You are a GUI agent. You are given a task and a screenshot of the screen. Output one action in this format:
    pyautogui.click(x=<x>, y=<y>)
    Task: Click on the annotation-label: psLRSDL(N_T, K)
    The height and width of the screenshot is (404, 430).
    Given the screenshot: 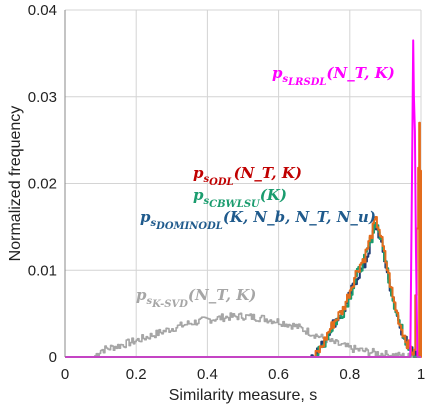 What is the action you would take?
    pyautogui.click(x=333, y=76)
    